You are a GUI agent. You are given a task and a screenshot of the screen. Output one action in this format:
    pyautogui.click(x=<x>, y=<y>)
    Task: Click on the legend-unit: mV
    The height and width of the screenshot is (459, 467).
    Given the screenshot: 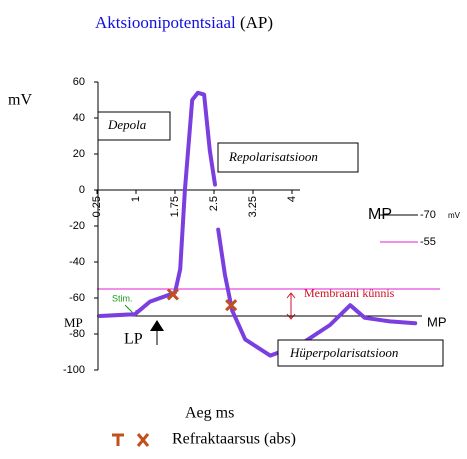 What is the action you would take?
    pyautogui.click(x=454, y=215)
    